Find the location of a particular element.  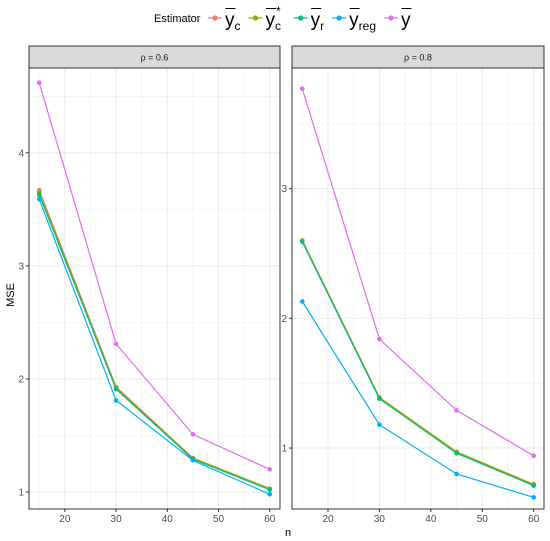

legend-item-ybar: y is located at coordinates (398, 19).